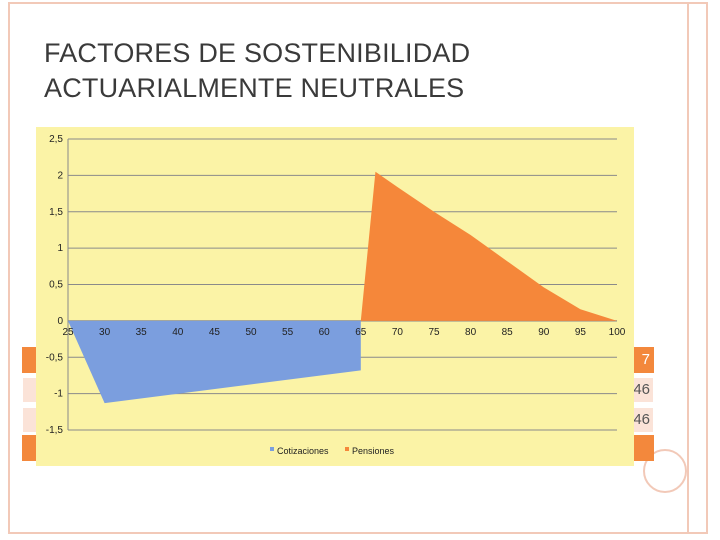 This screenshot has width=720, height=540. What do you see at coordinates (373, 451) in the screenshot?
I see `legend-label: Pensiones` at bounding box center [373, 451].